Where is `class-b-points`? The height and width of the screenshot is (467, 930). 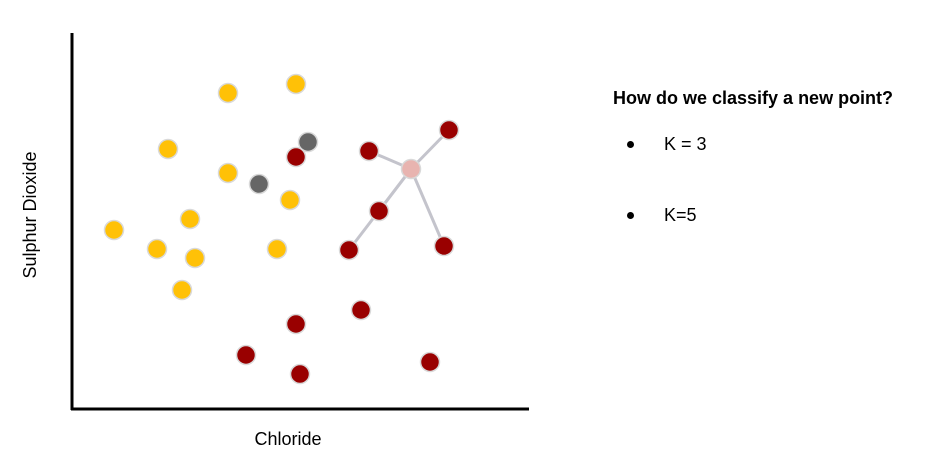
class-b-points is located at coordinates (347, 252).